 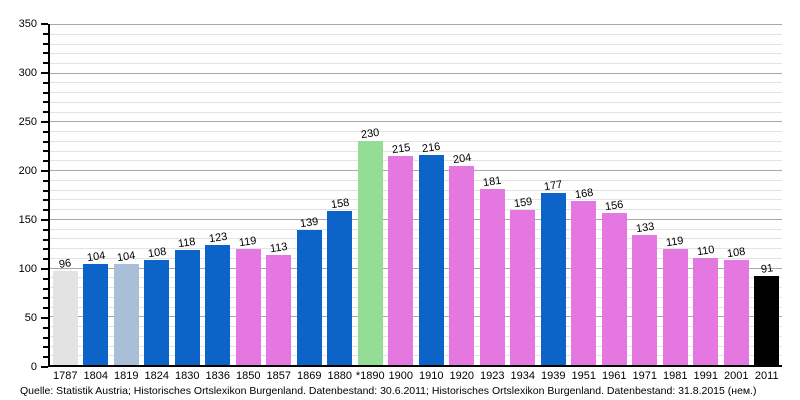 I want to click on bar-value-label: 168, so click(x=583, y=194).